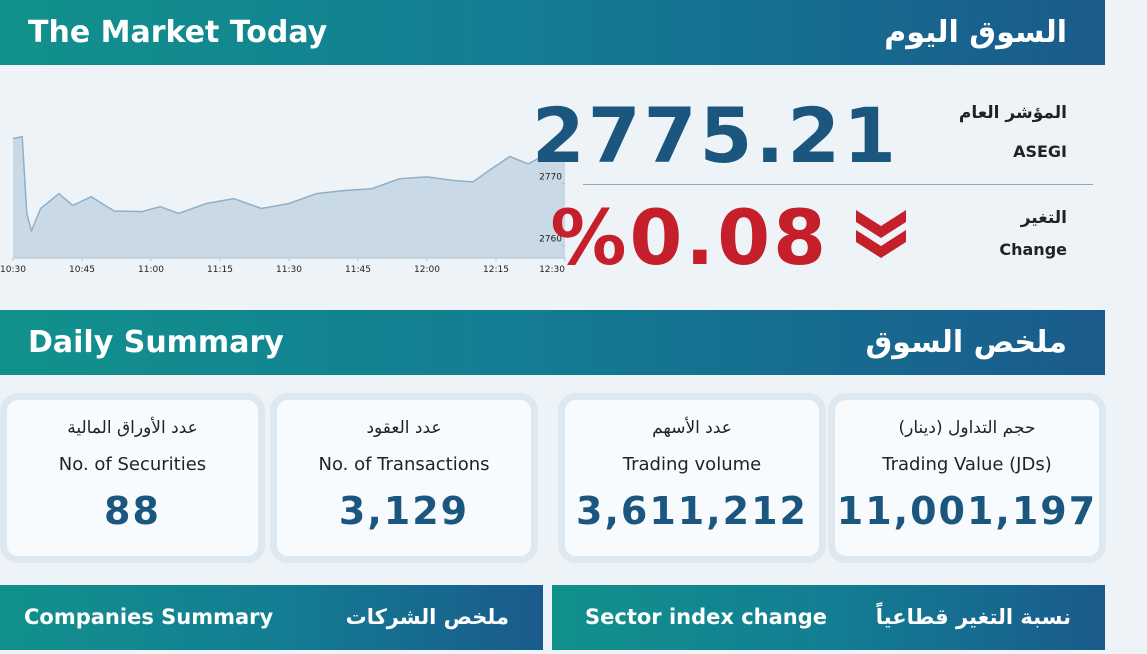 Image resolution: width=1147 pixels, height=654 pixels. Describe the element at coordinates (552, 32) in the screenshot. I see `header-bar: The Market Today السوق اليوم` at that location.